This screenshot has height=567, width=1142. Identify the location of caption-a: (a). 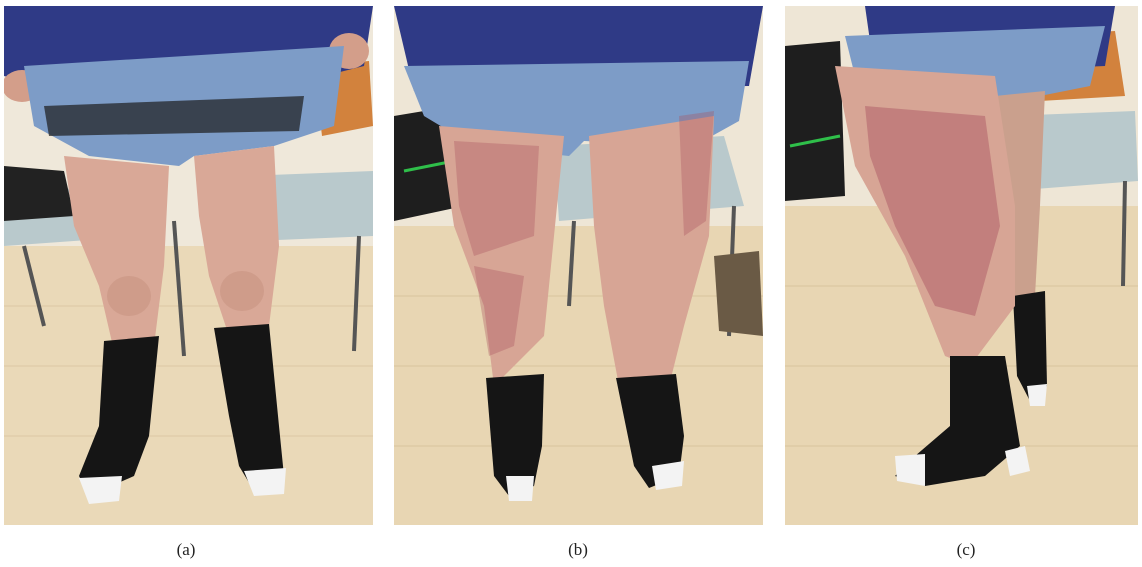
(186, 549).